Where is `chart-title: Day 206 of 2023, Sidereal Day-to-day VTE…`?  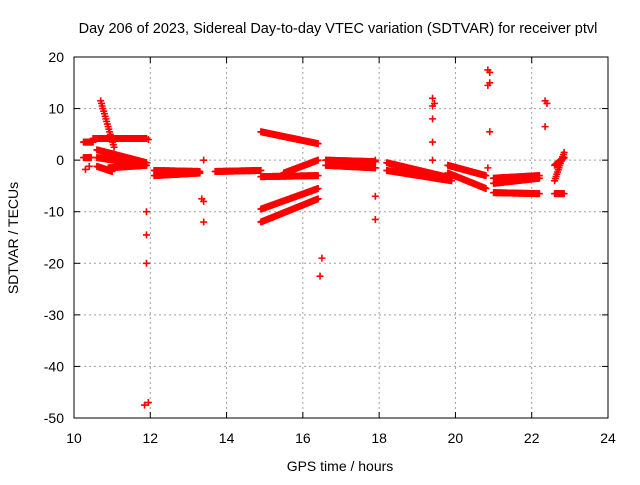
chart-title: Day 206 of 2023, Sidereal Day-to-day VTE… is located at coordinates (338, 29).